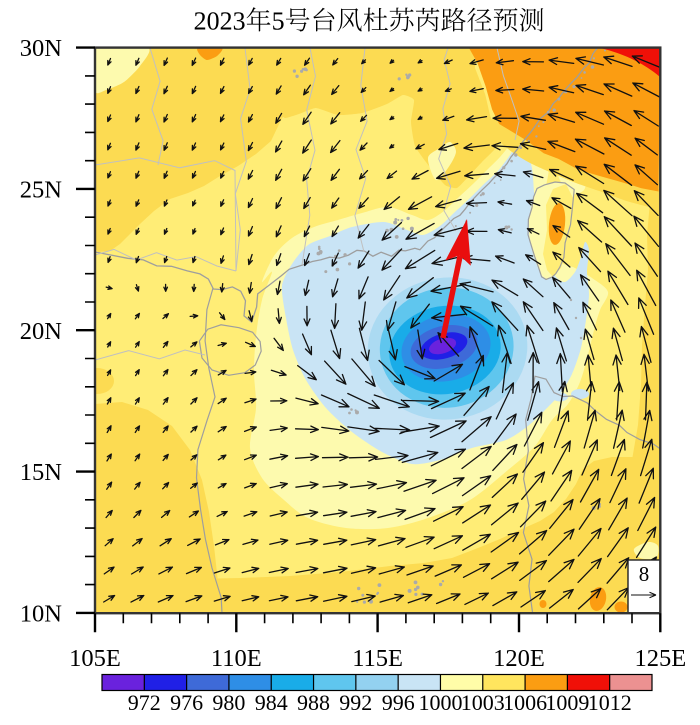  I want to click on svg-text: 105E, so click(95, 658).